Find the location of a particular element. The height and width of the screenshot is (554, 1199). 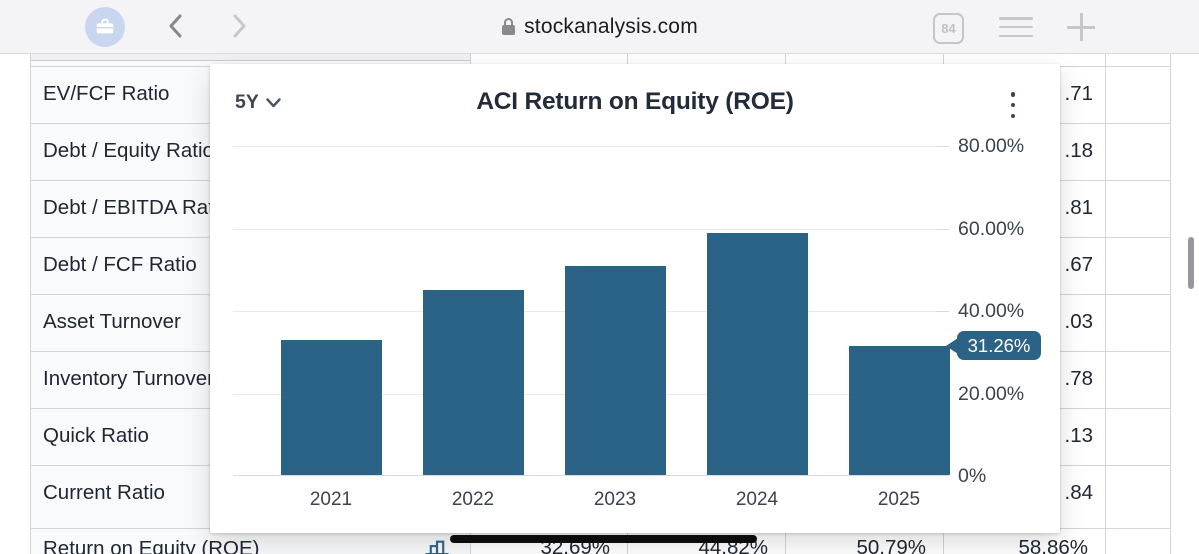

back-button is located at coordinates (176, 26).